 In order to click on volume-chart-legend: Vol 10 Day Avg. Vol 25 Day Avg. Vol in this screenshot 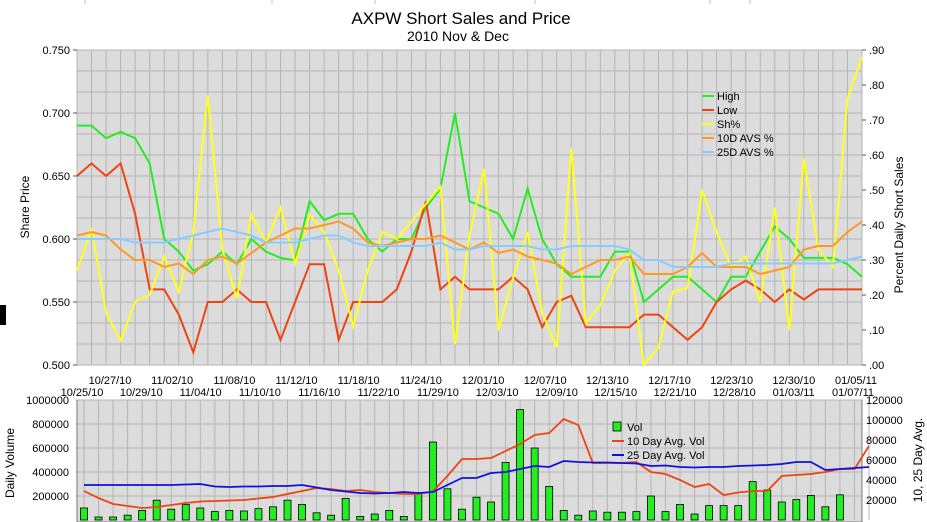, I will do `click(658, 441)`.